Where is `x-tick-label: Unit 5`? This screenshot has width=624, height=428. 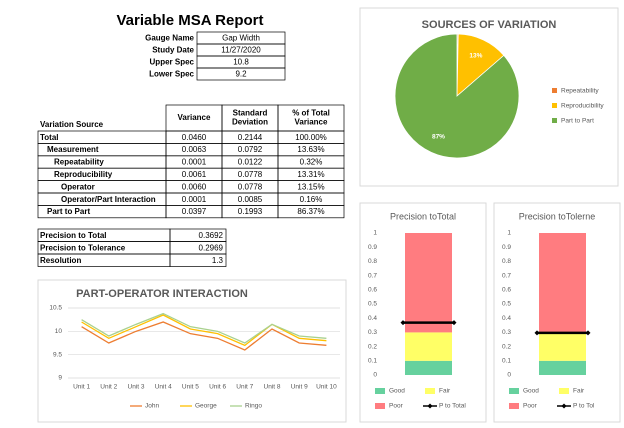
x-tick-label: Unit 5 is located at coordinates (190, 387).